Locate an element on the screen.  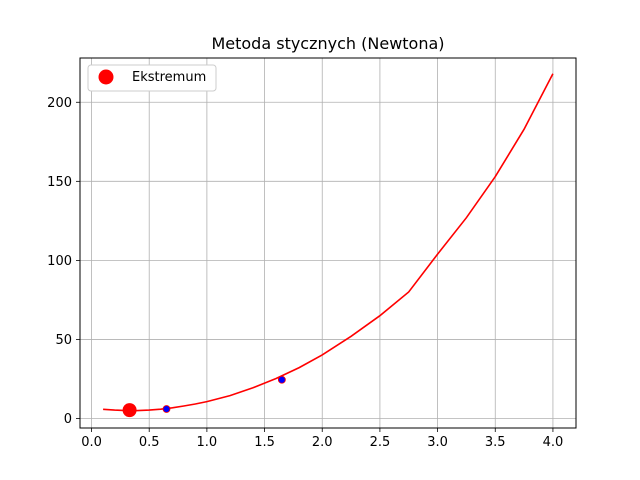
legend-box is located at coordinates (152, 78).